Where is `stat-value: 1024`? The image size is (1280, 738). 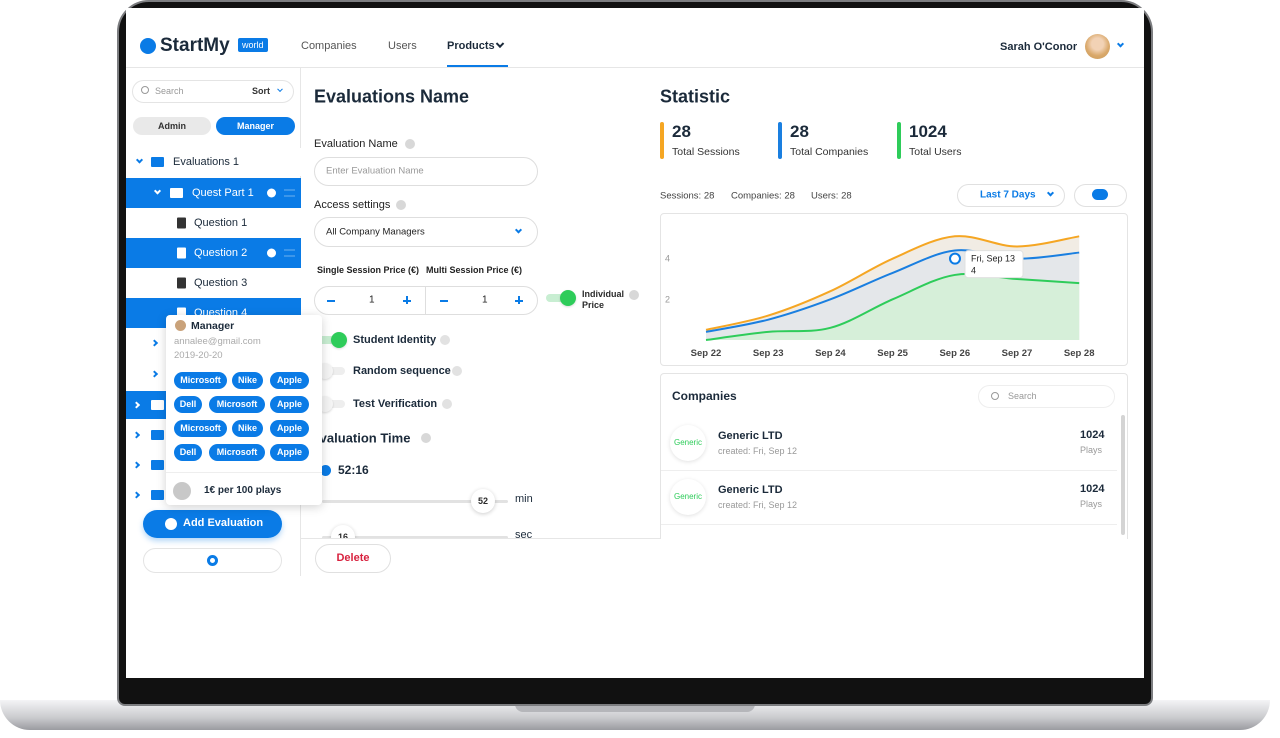
stat-value: 1024 is located at coordinates (928, 131).